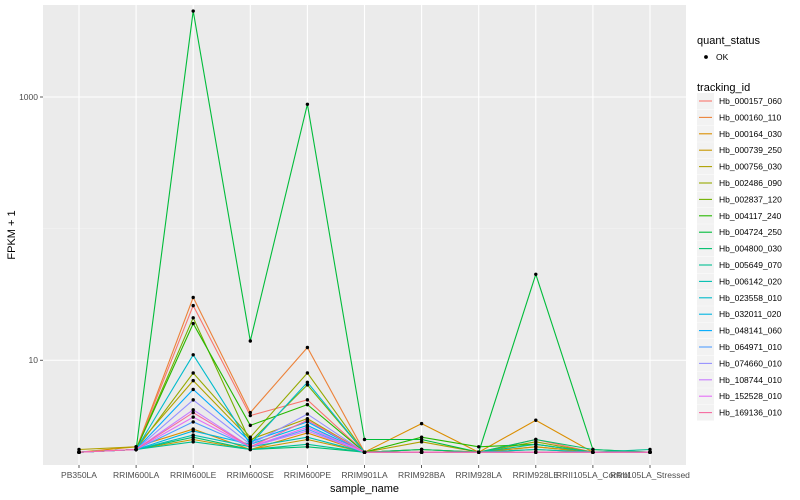 This screenshot has height=500, width=800. Describe the element at coordinates (536, 475) in the screenshot. I see `x-tick-label: RRIM928LE` at that location.